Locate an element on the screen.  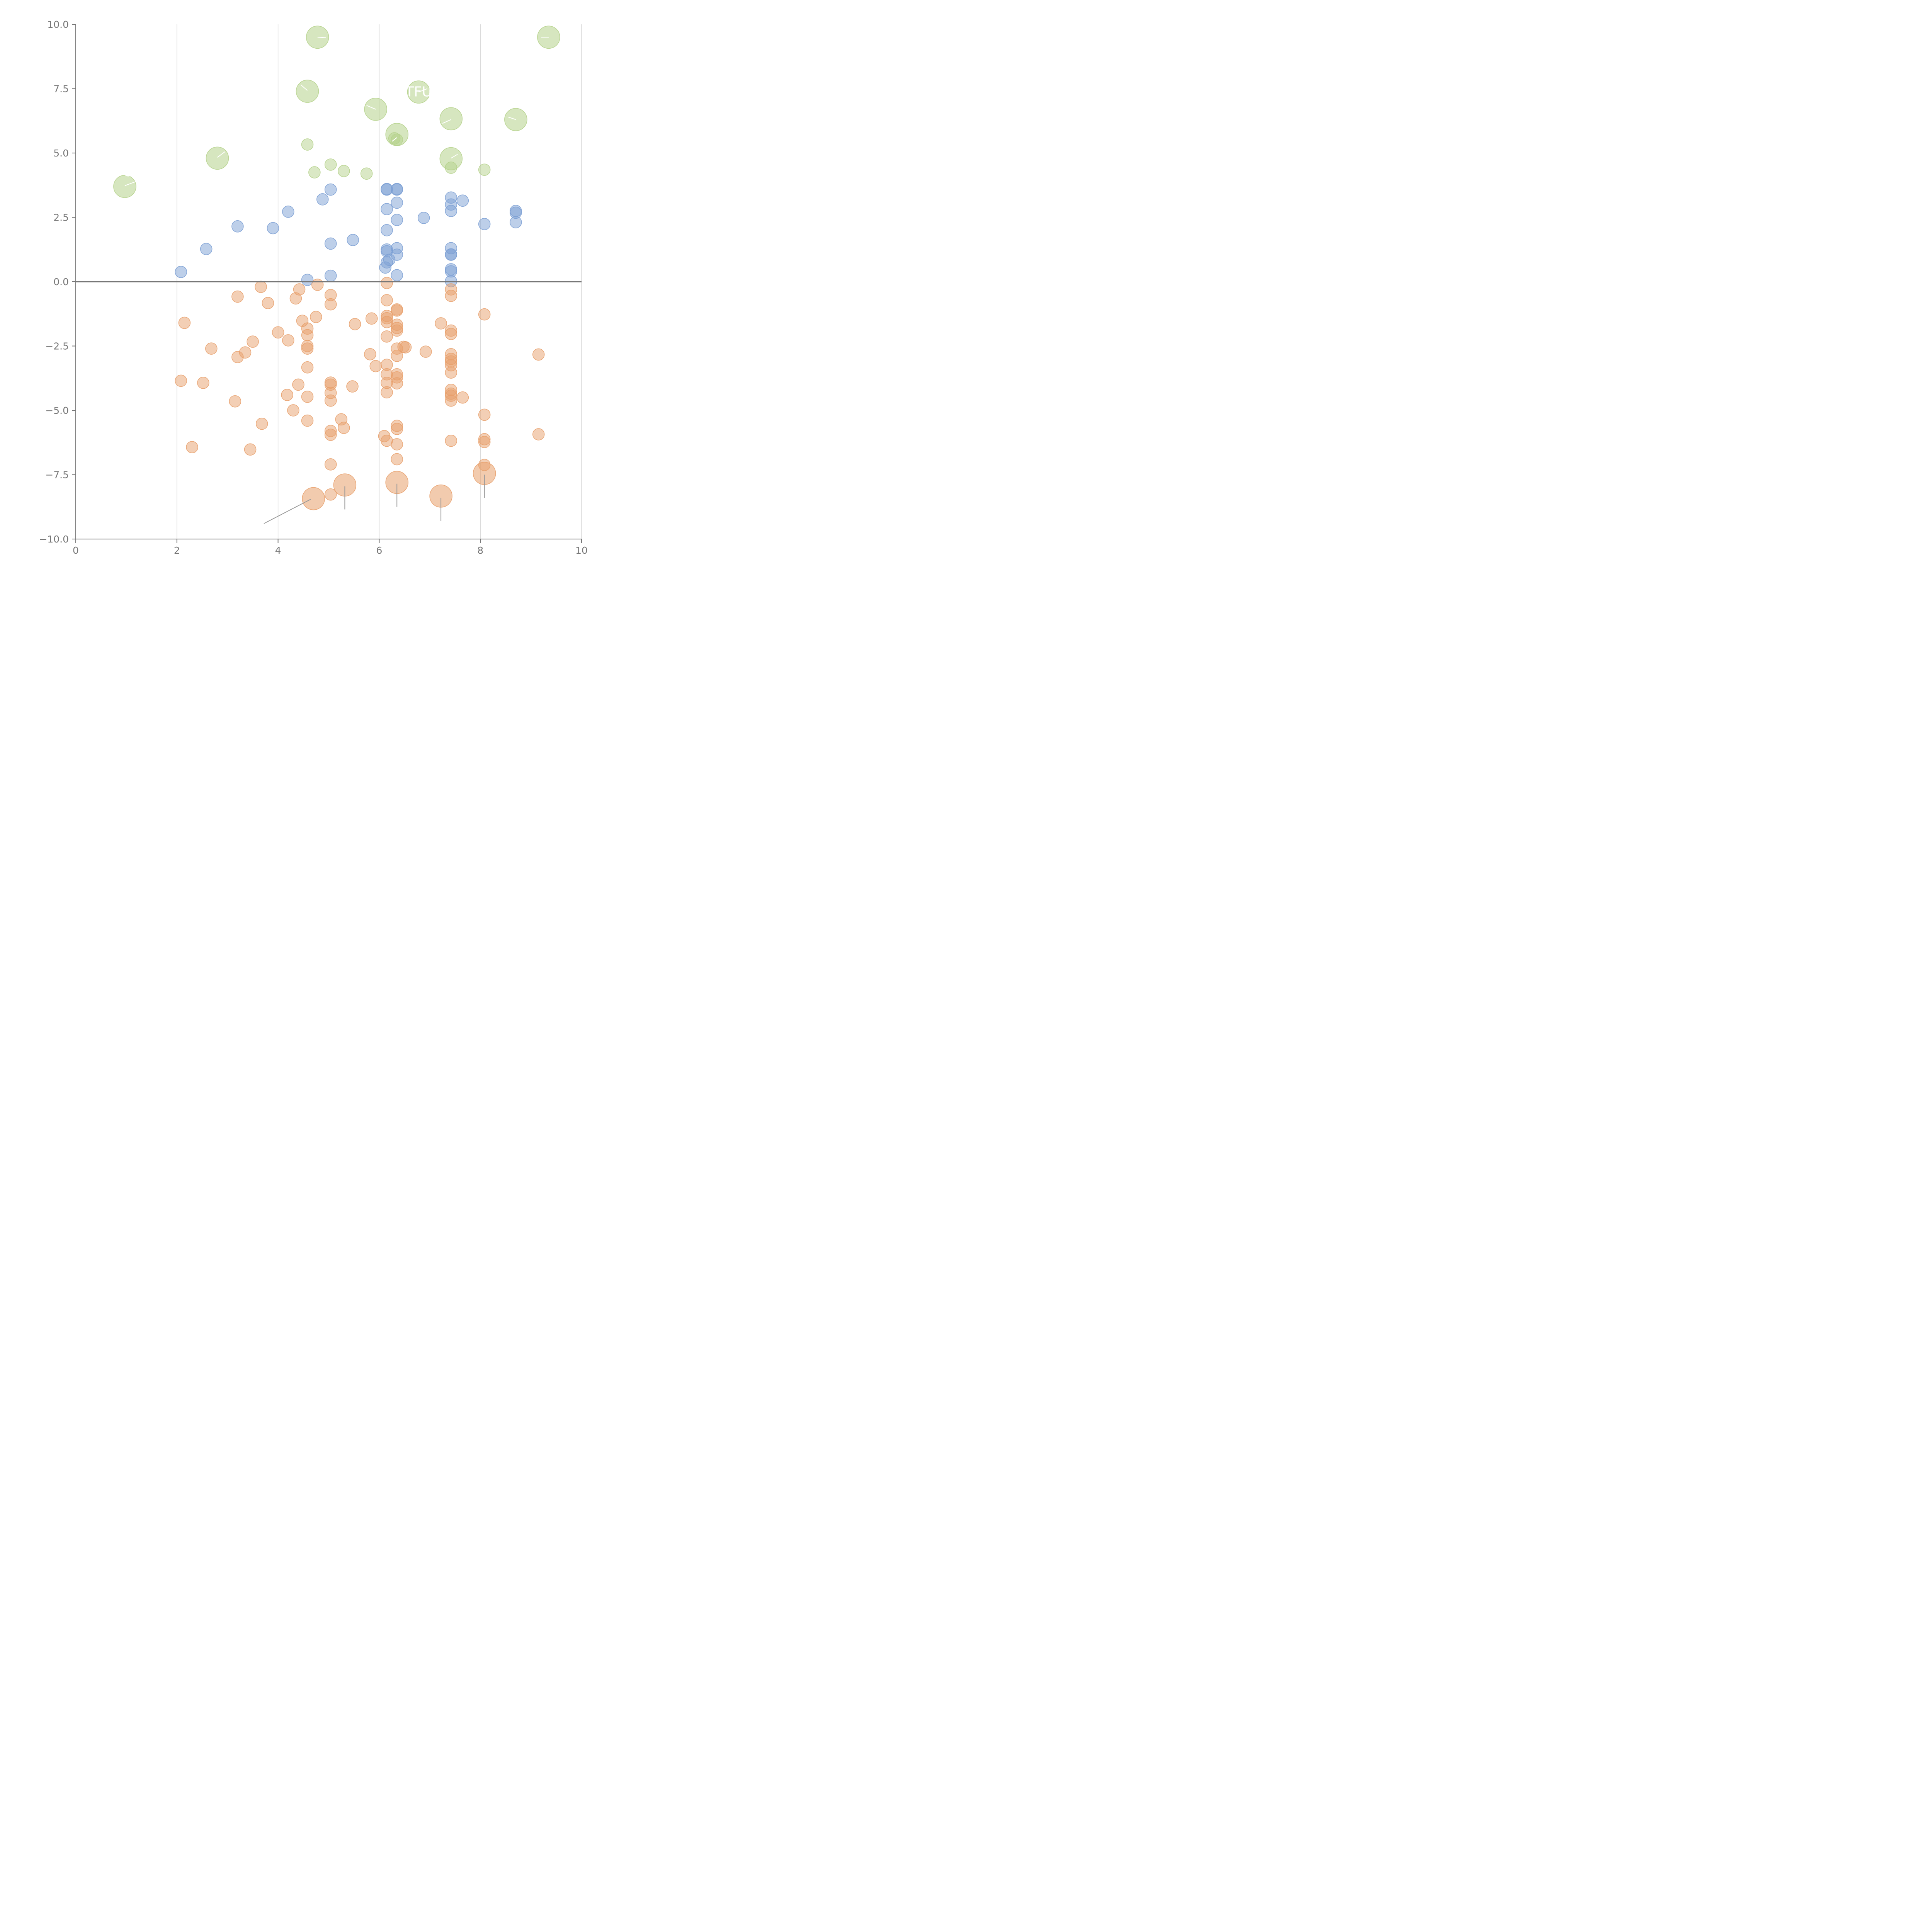
x-tick-label: 8 is located at coordinates (480, 550).